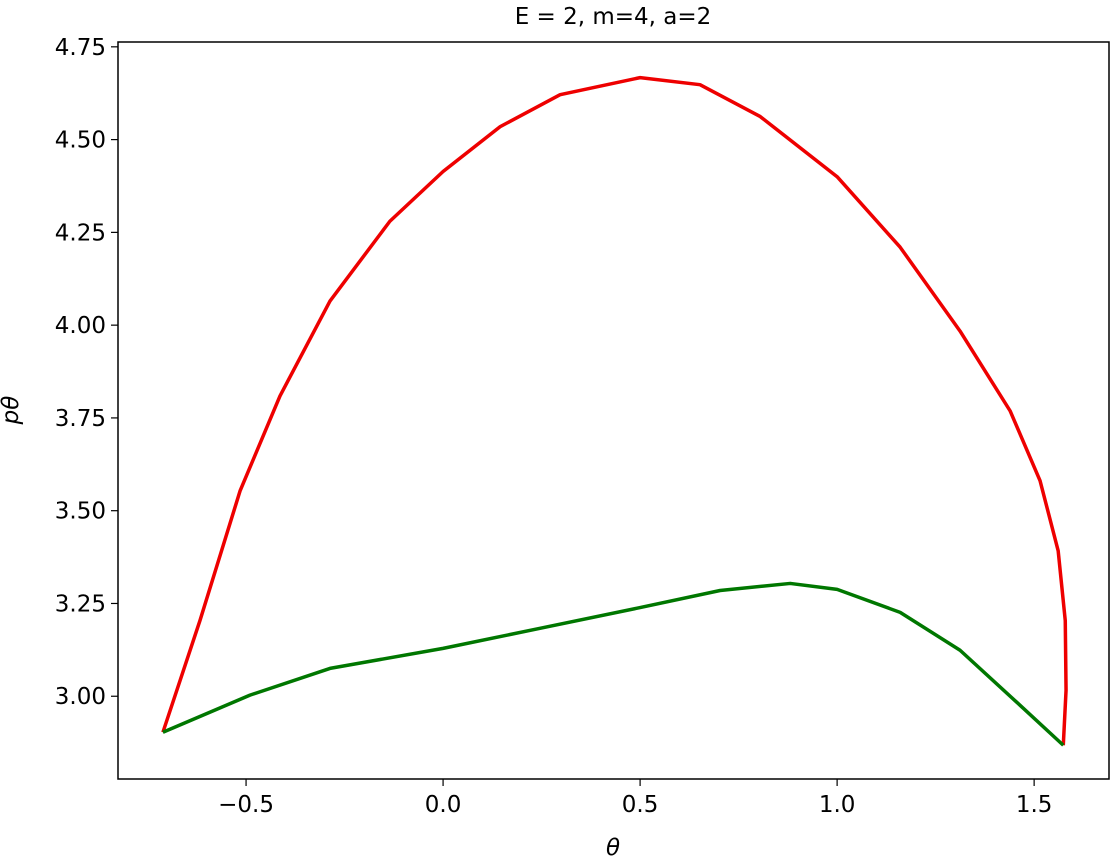  Describe the element at coordinates (80, 512) in the screenshot. I see `y-tick-label: 3.50` at that location.